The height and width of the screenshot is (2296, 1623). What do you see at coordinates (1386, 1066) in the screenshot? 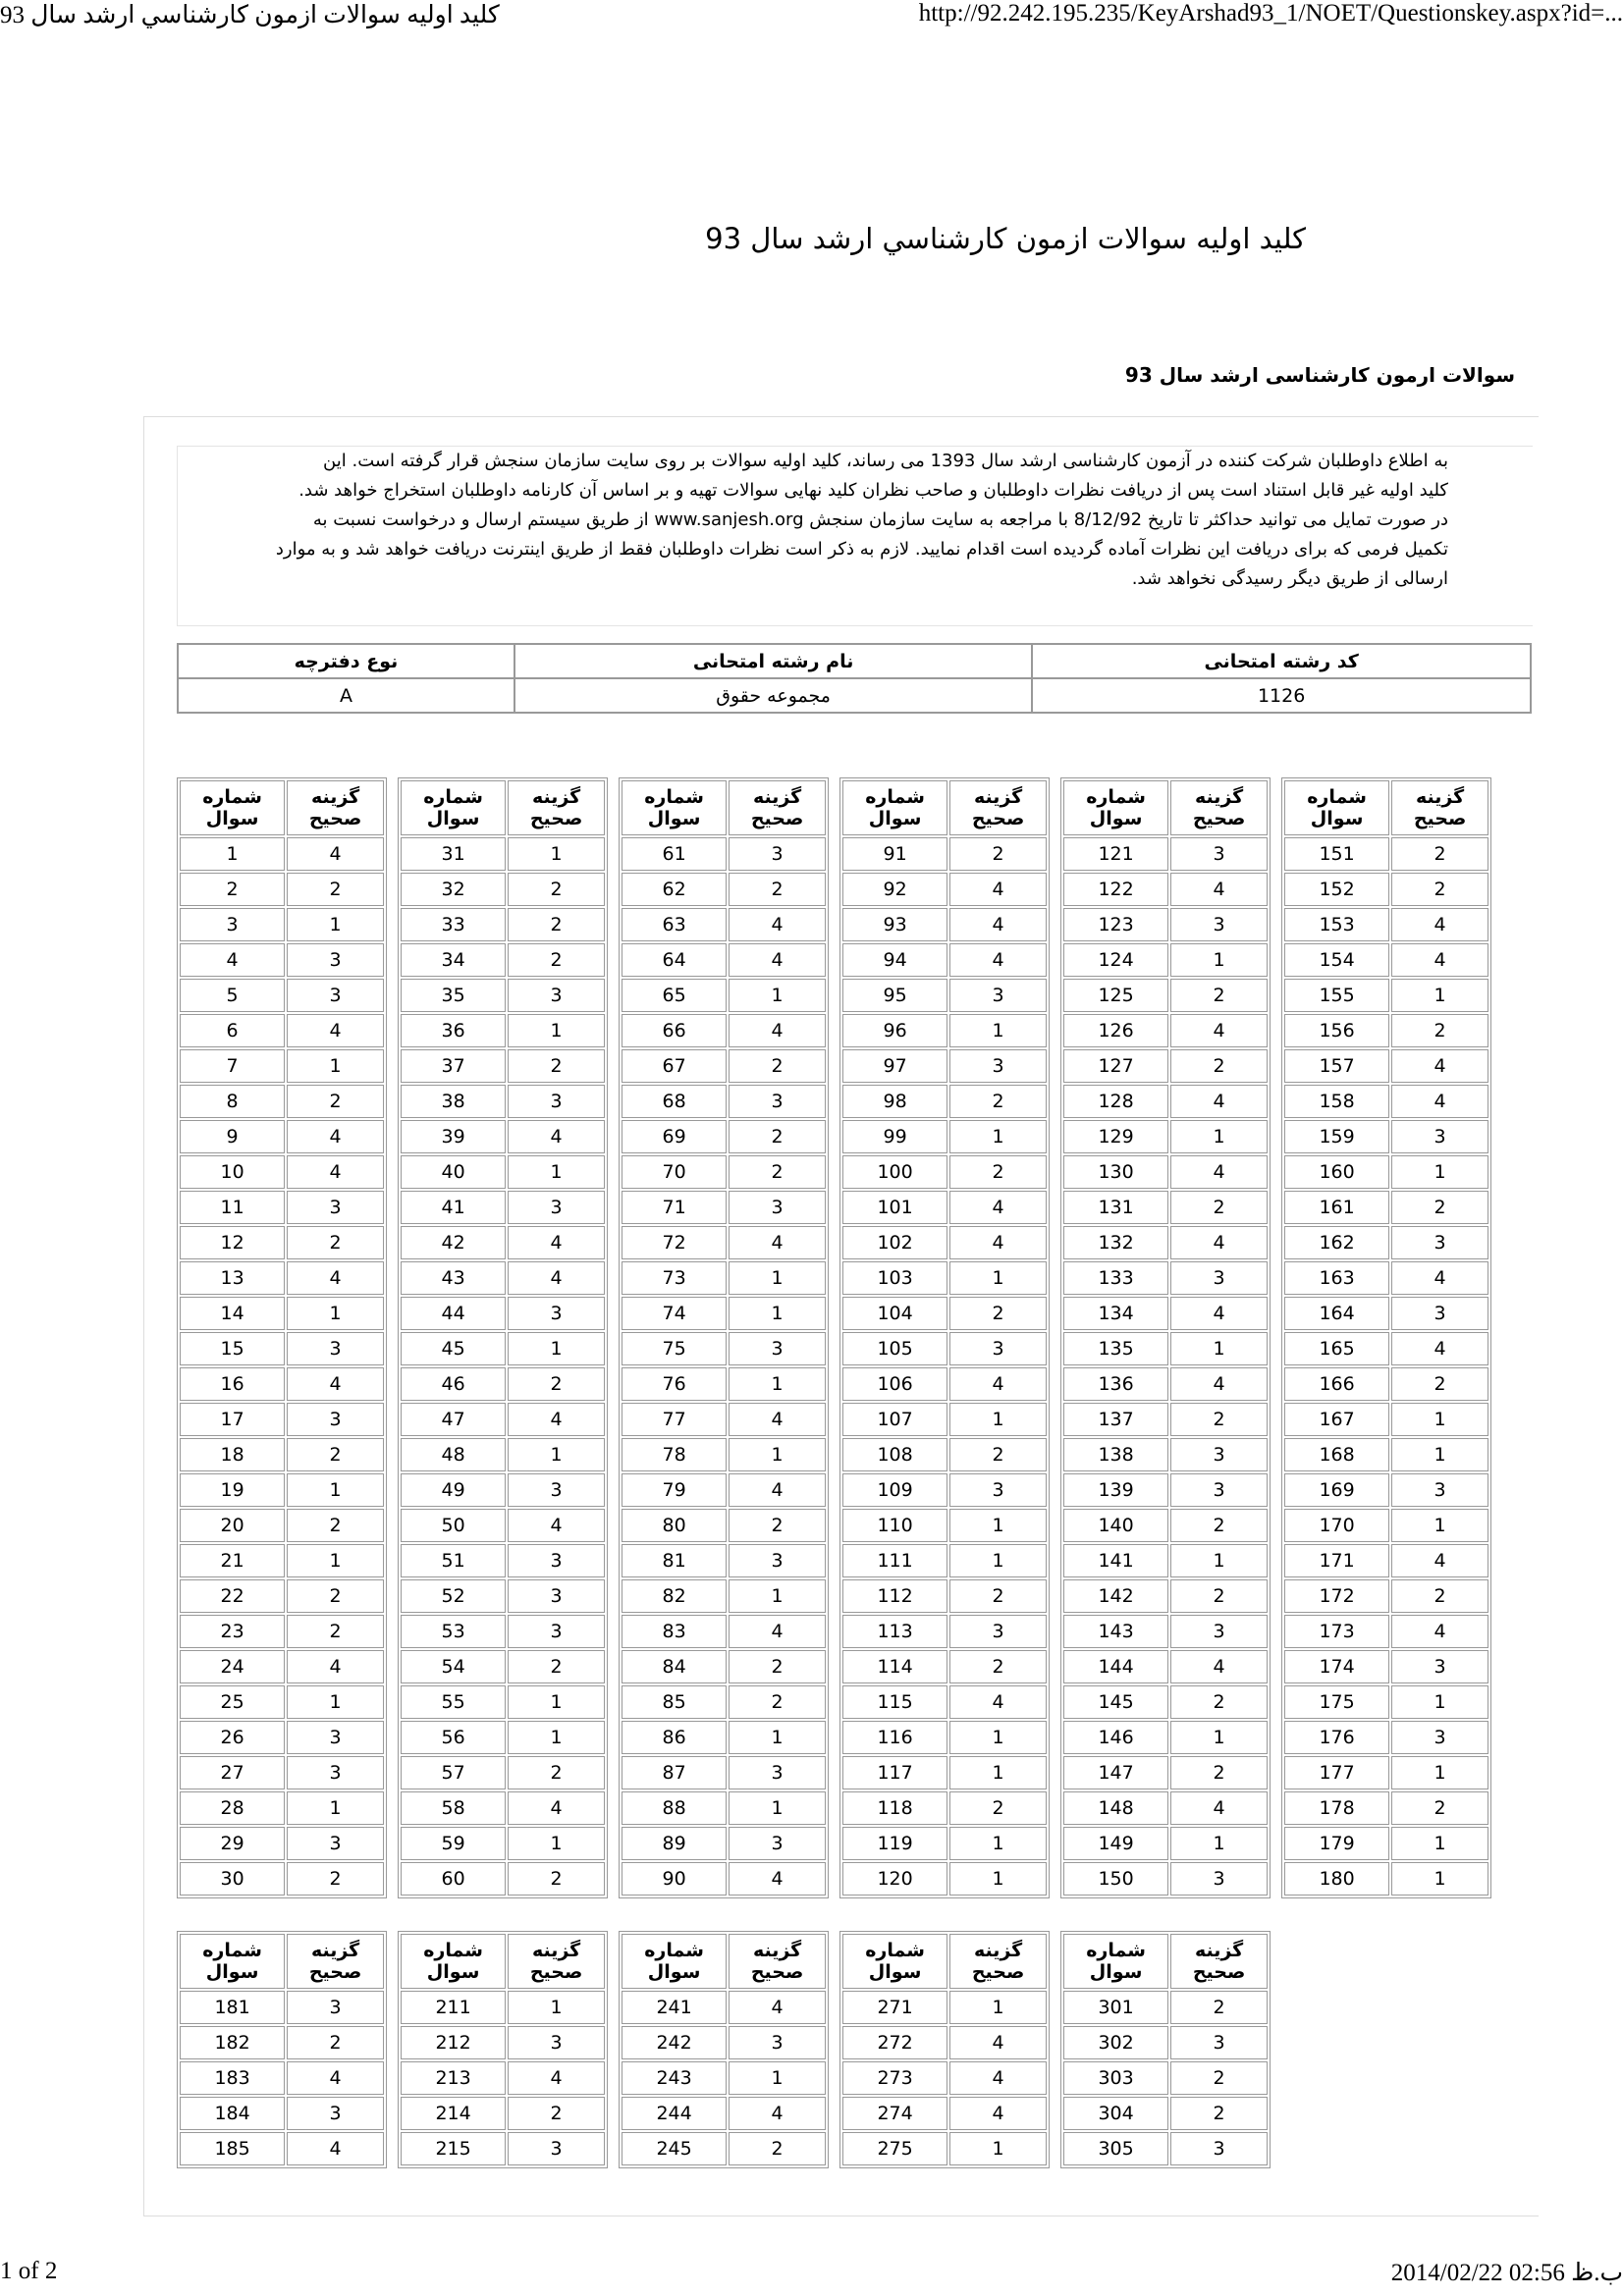
I see `answer-row: 157 4` at bounding box center [1386, 1066].